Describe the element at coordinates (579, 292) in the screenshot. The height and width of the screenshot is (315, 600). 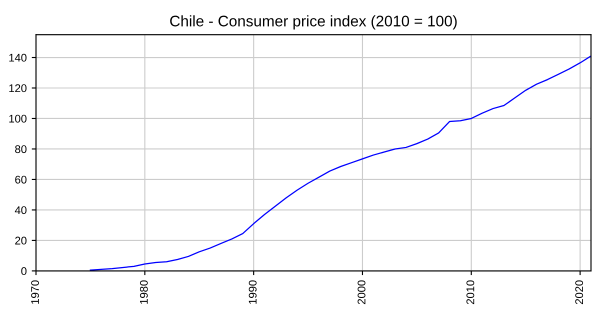
I see `x-tick-label: 2020` at that location.